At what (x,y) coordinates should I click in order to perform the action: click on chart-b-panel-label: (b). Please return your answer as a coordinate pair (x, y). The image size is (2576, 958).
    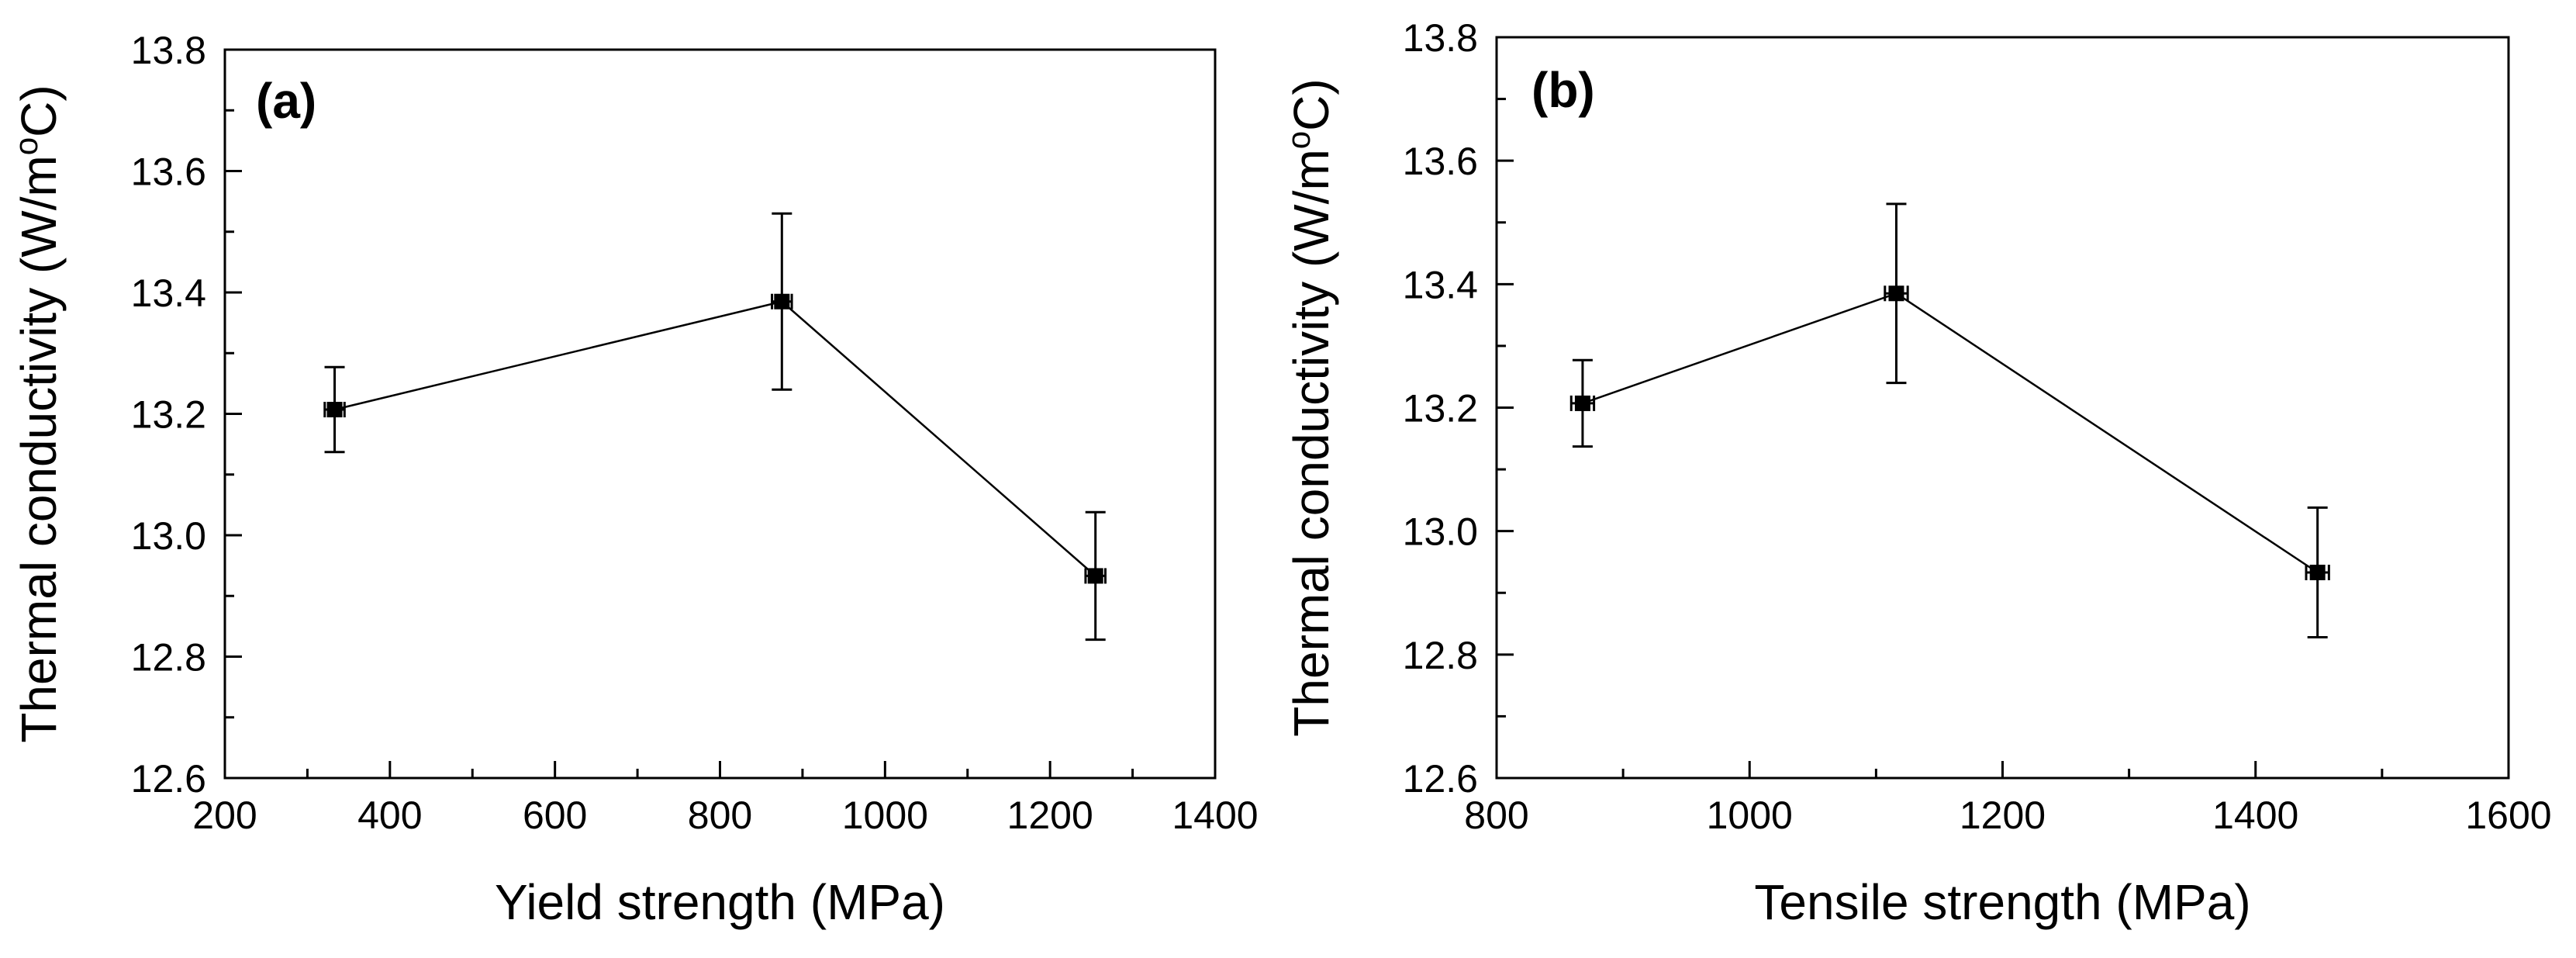
    Looking at the image, I should click on (1563, 90).